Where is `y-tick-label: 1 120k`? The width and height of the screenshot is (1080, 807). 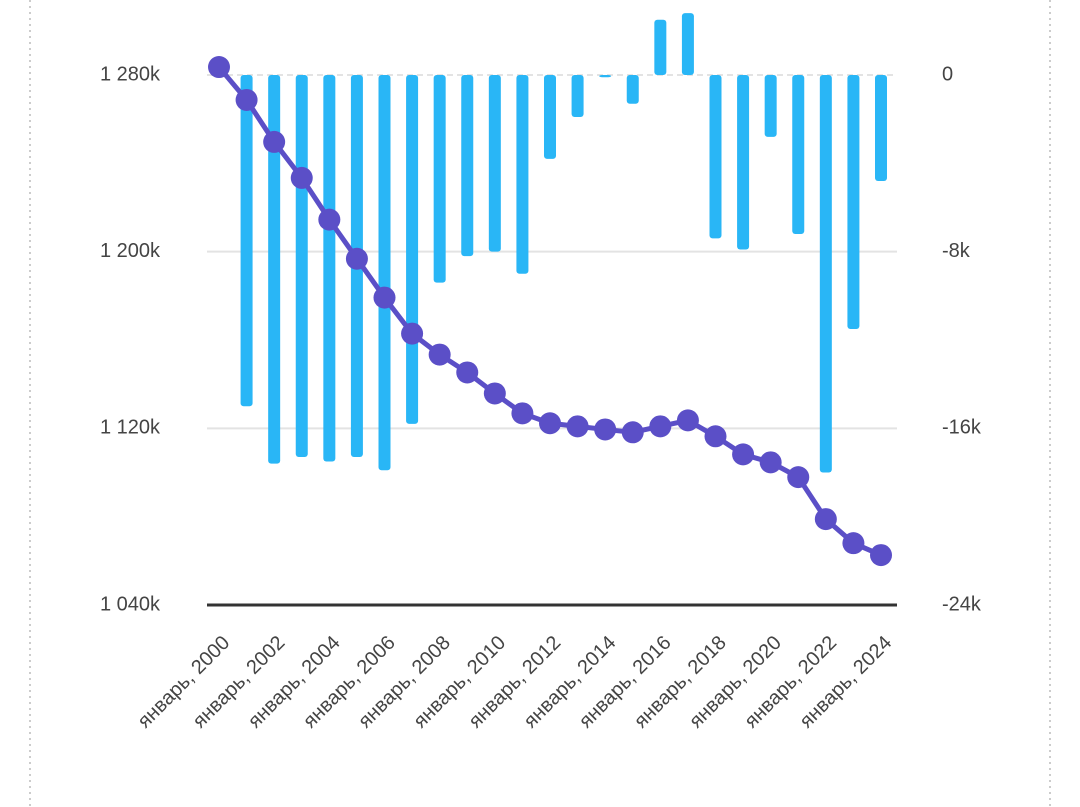
y-tick-label: 1 120k is located at coordinates (130, 428).